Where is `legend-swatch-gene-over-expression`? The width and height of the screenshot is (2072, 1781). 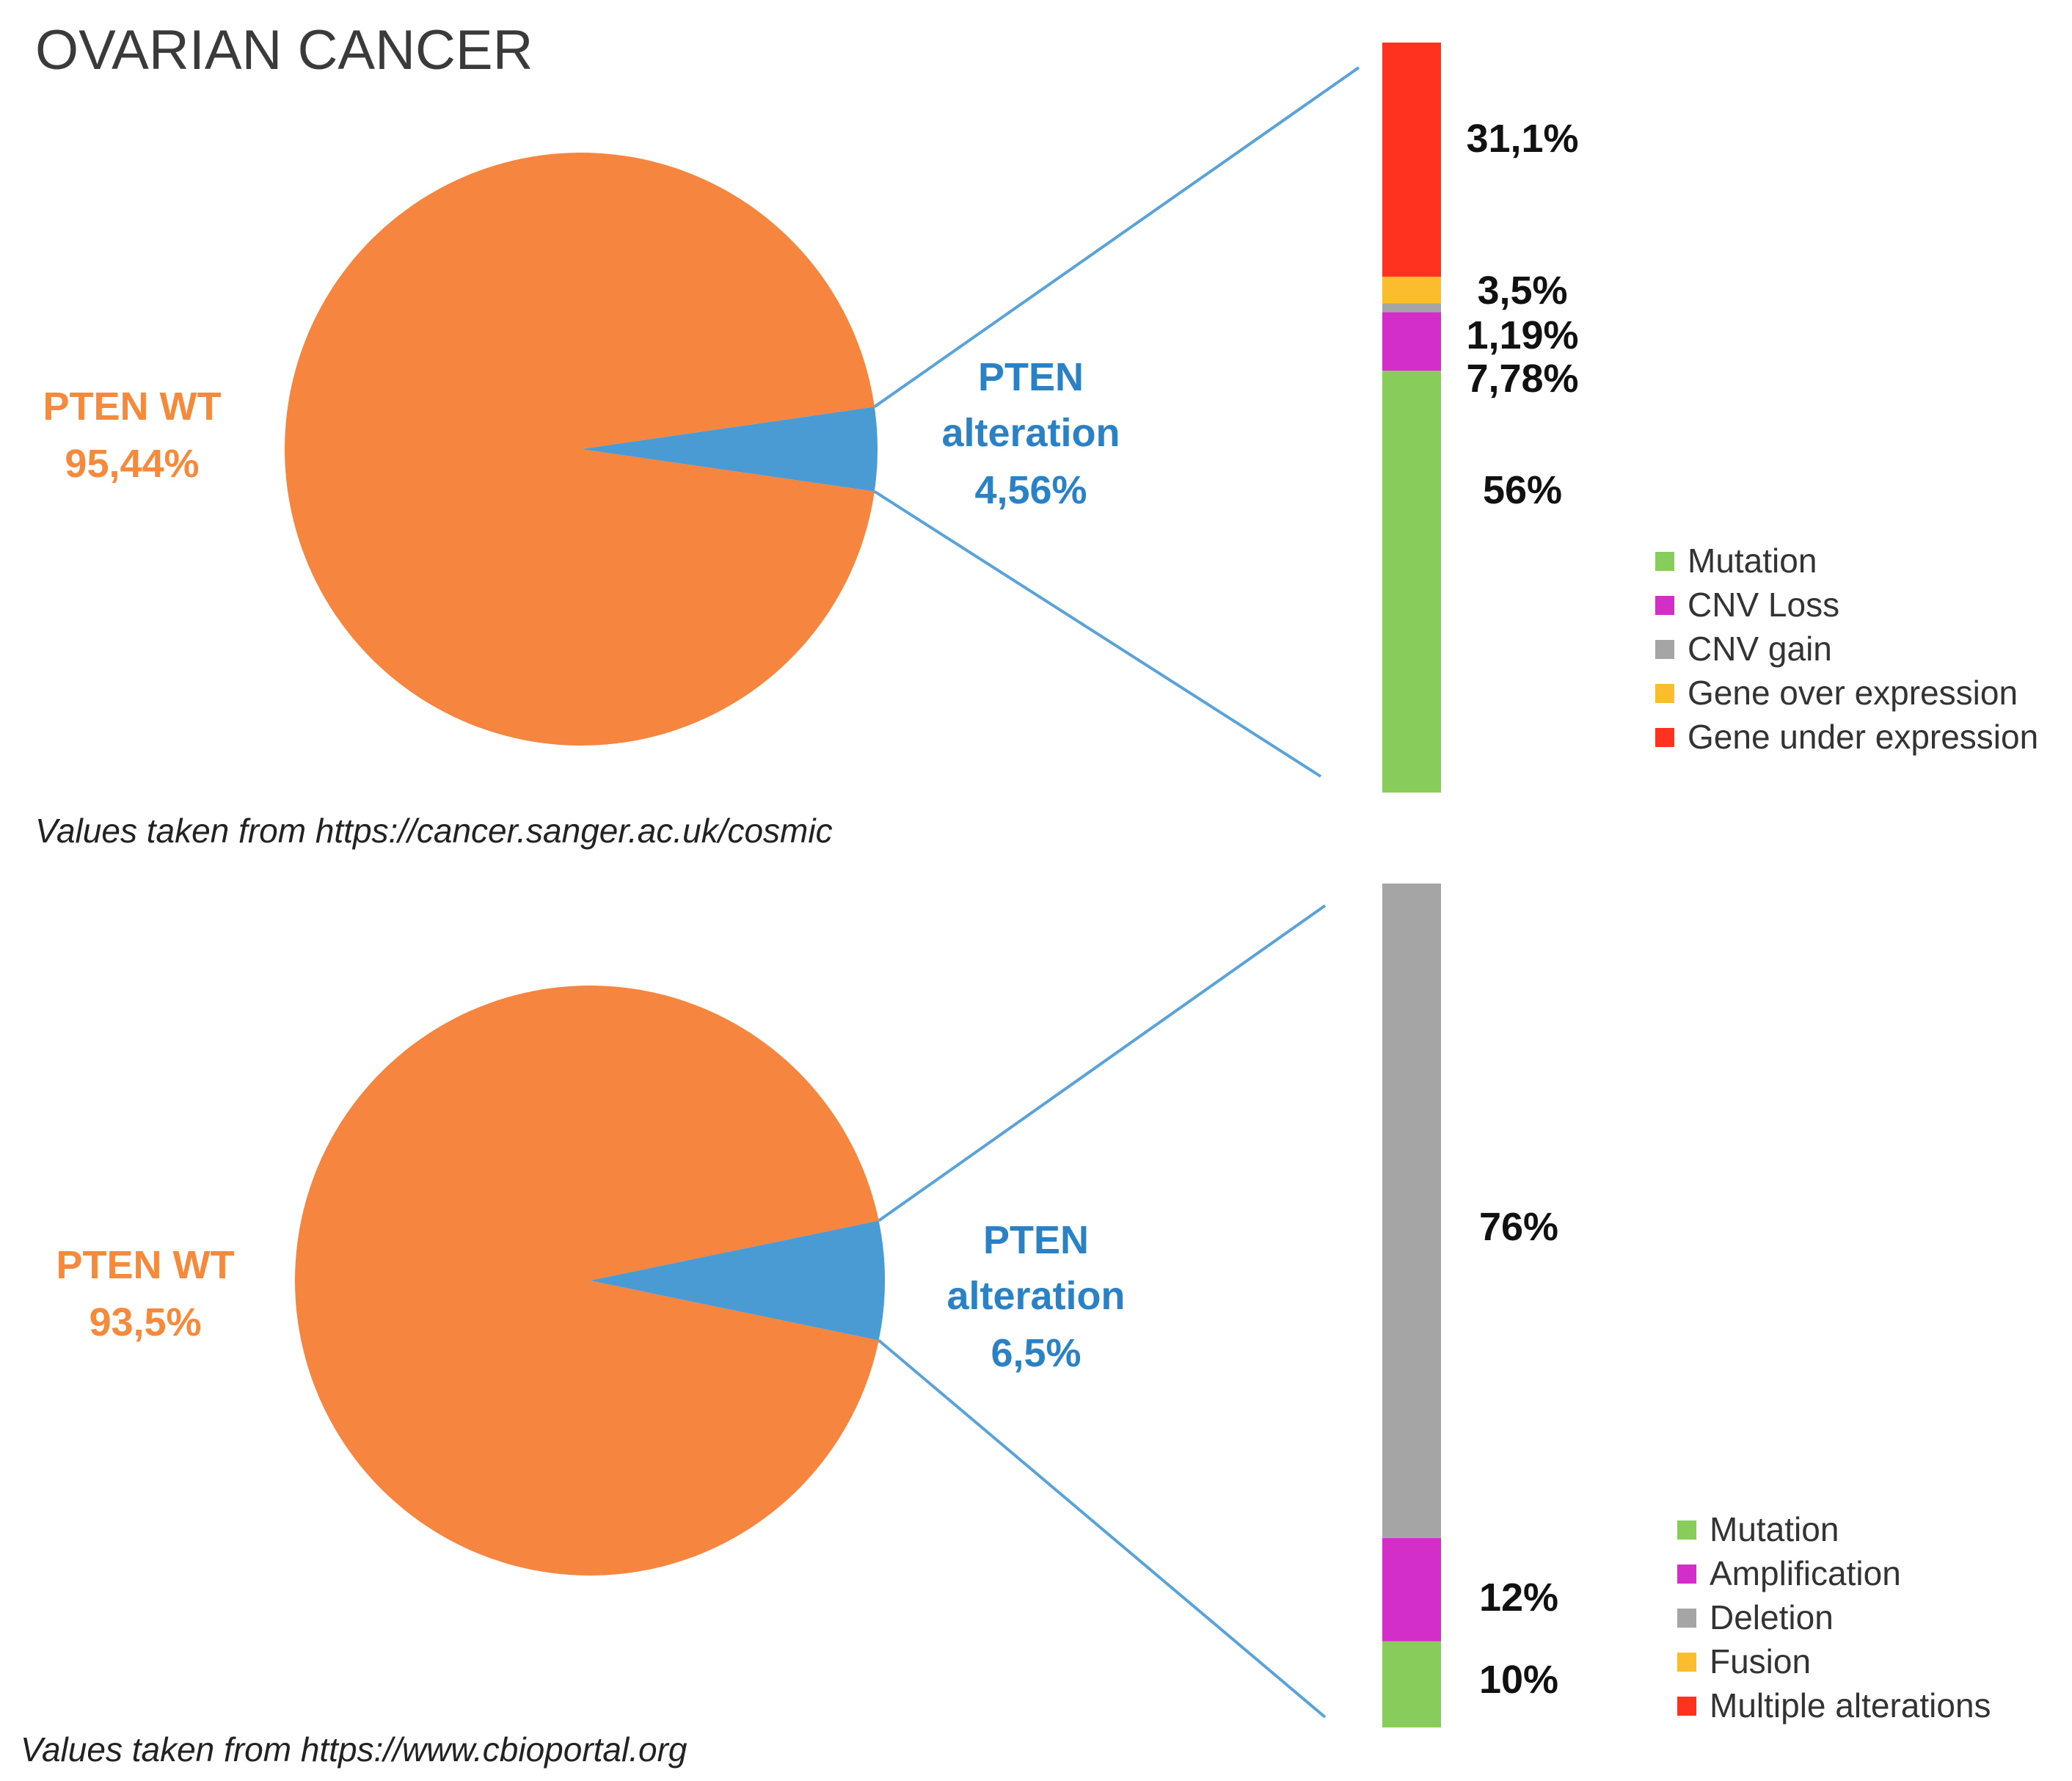 legend-swatch-gene-over-expression is located at coordinates (1664, 693).